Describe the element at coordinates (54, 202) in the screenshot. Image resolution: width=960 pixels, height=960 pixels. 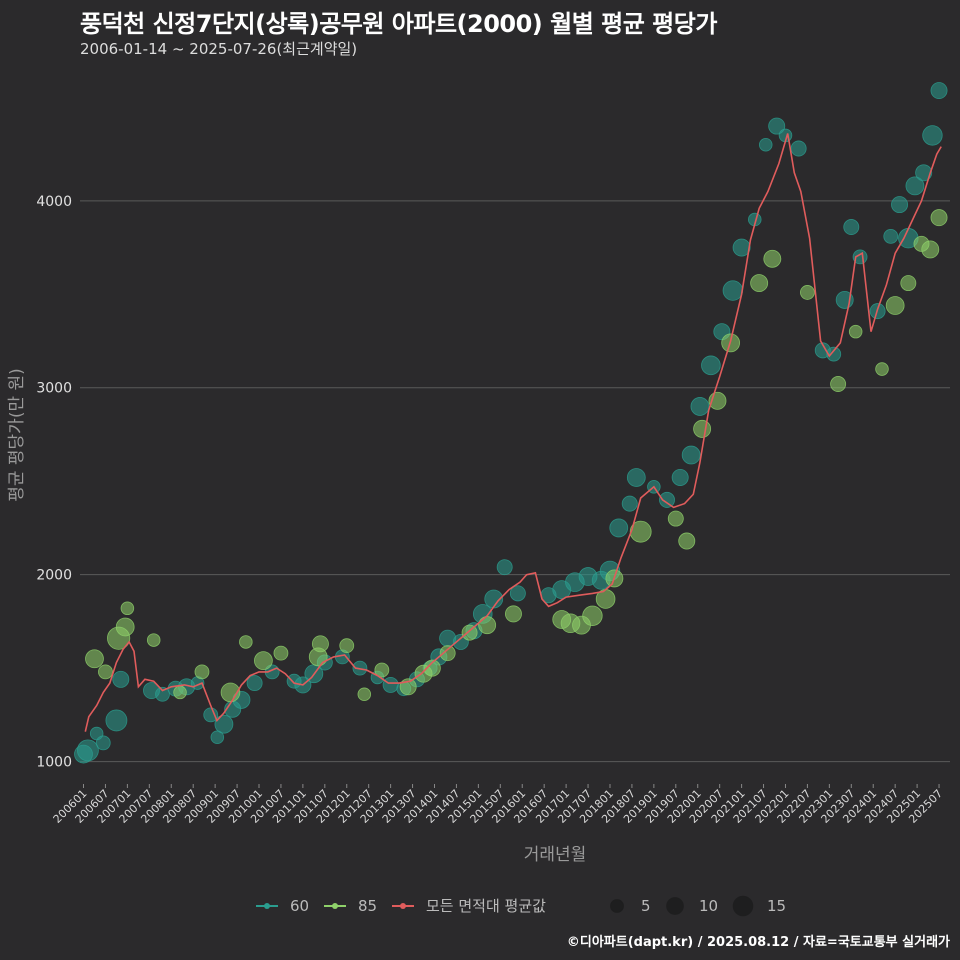
I see `y-tick-label: 4000` at that location.